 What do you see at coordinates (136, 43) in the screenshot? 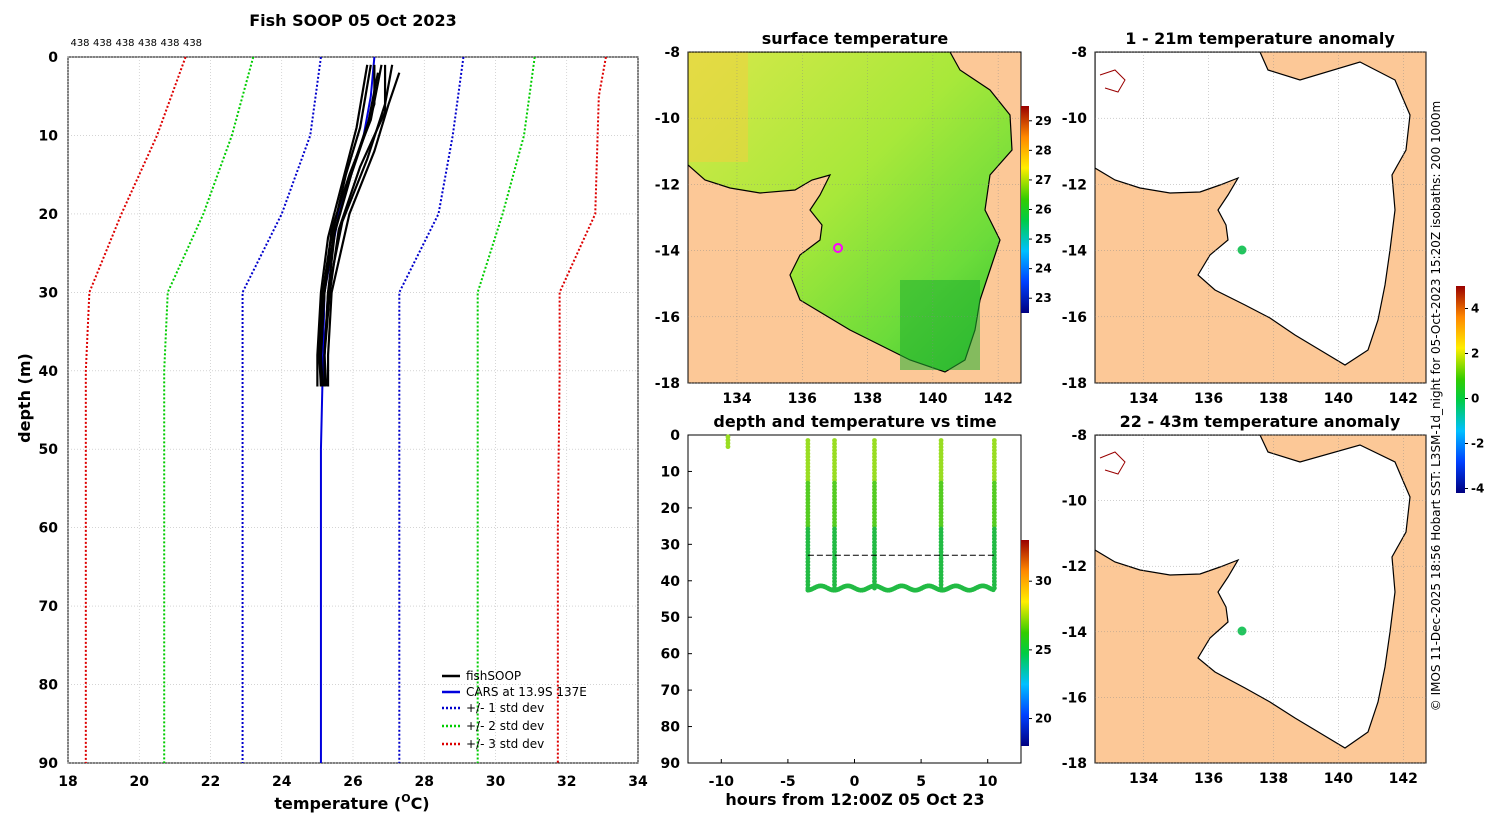
I see `profile-counts: 438 438 438 438 438 438` at bounding box center [136, 43].